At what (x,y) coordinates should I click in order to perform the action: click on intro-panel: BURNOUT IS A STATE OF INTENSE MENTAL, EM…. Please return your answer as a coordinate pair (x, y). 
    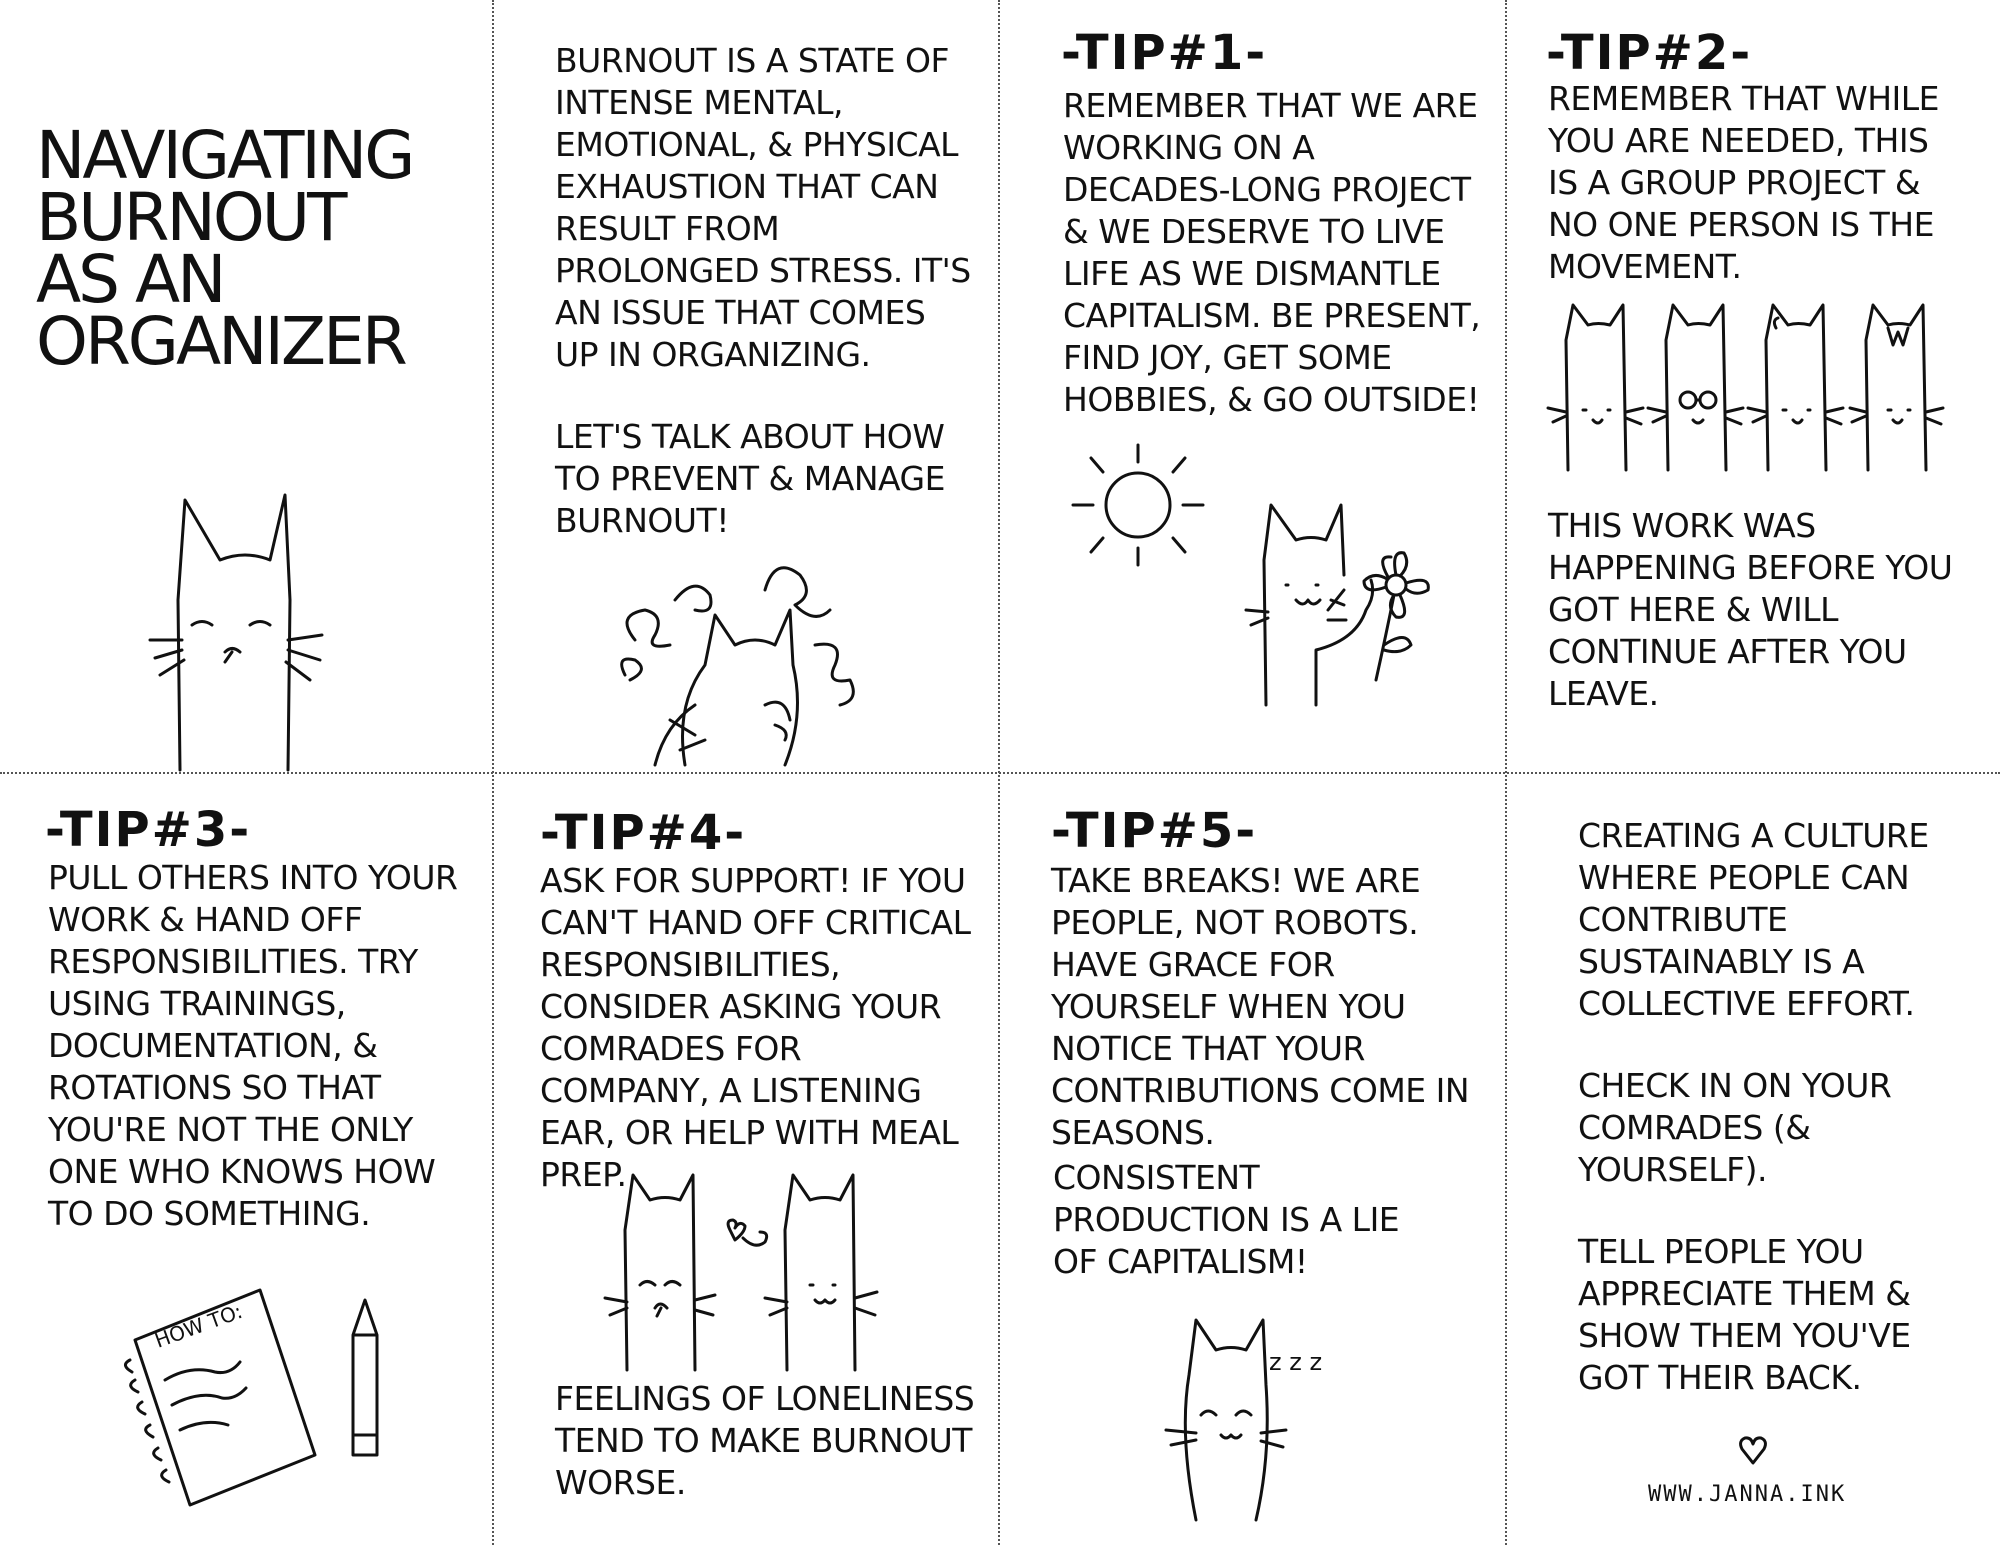
    Looking at the image, I should click on (745, 385).